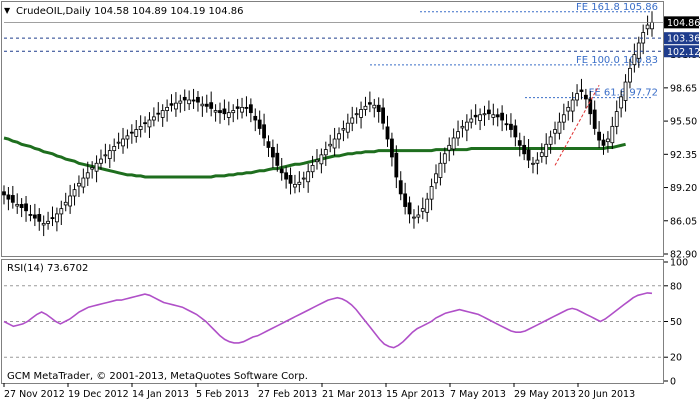 This screenshot has width=700, height=406. Describe the element at coordinates (352, 394) in the screenshot. I see `time-axis-label: 21 Mar 2013` at that location.